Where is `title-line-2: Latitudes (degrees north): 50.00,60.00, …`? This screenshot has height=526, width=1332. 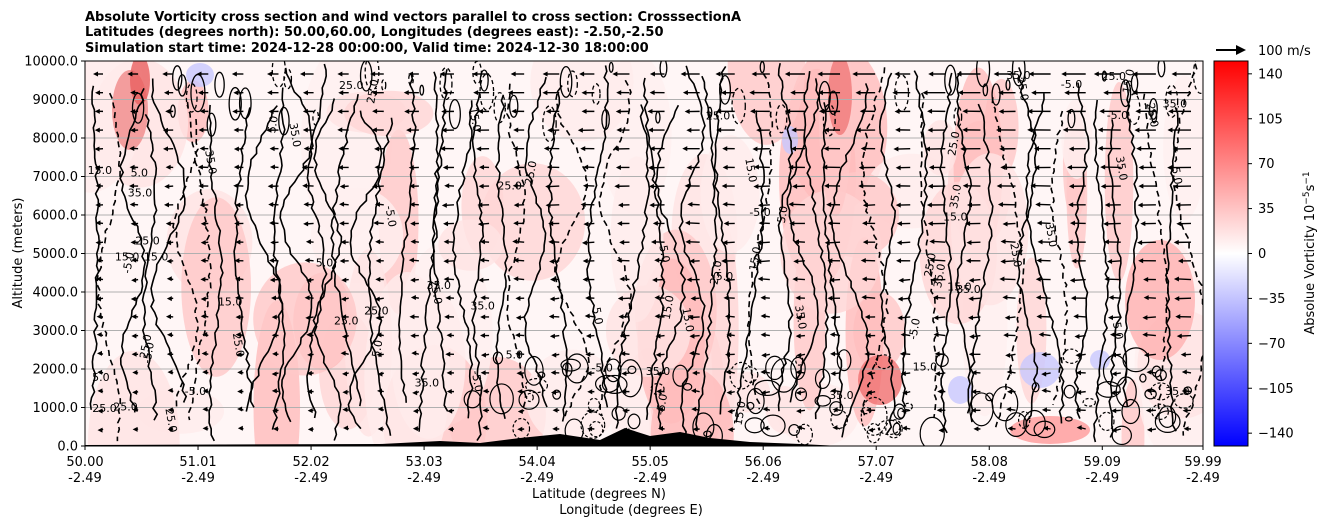
title-line-2: Latitudes (degrees north): 50.00,60.00, … is located at coordinates (374, 32).